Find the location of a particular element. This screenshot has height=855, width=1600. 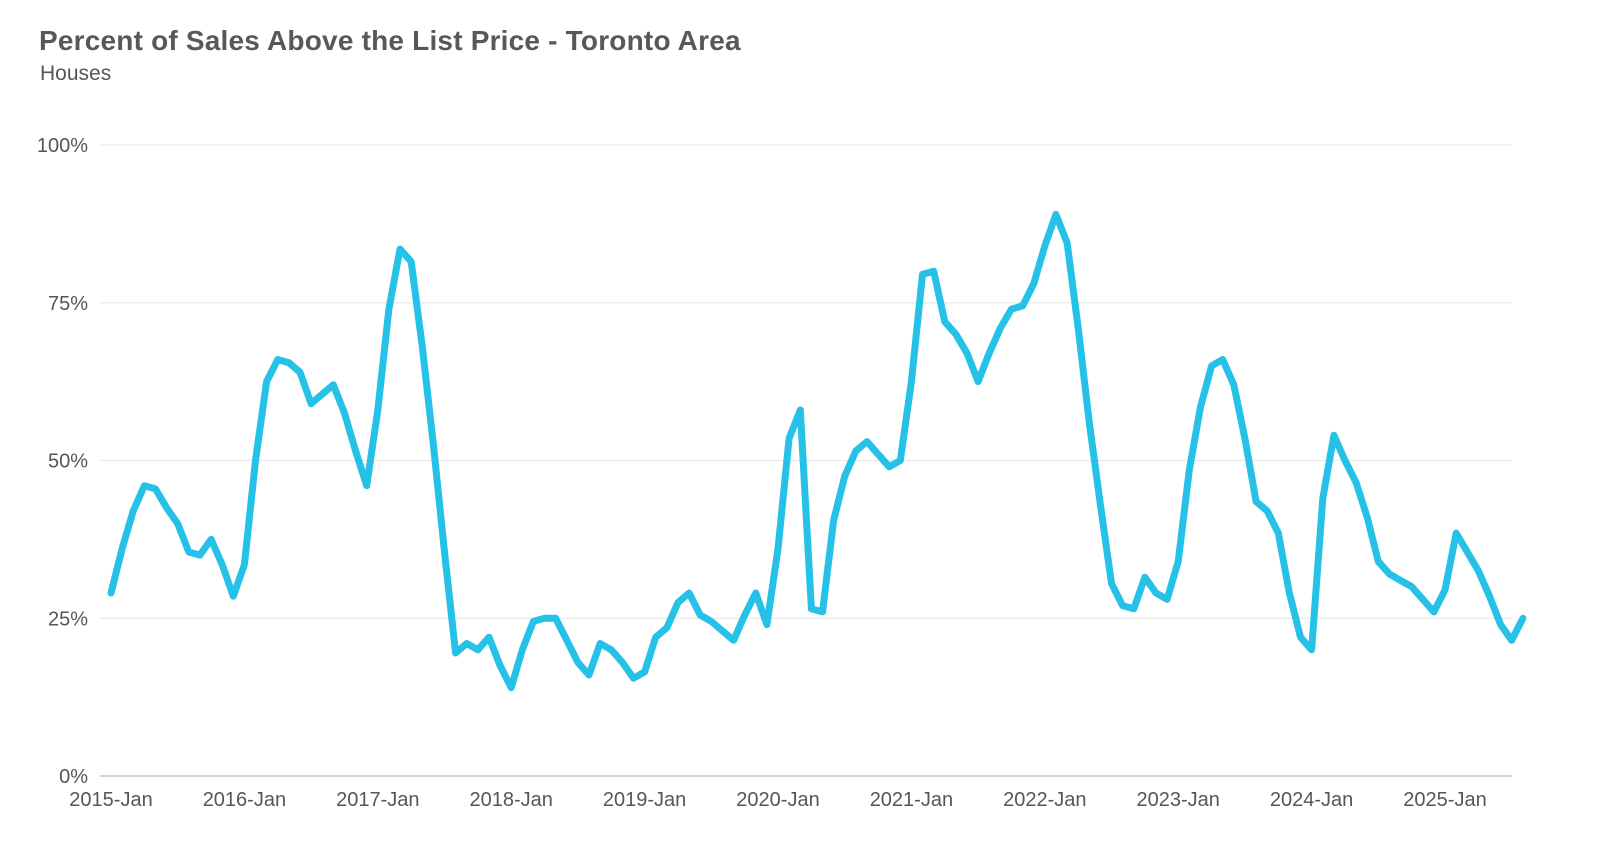

y-tick-label: 75% is located at coordinates (68, 304).